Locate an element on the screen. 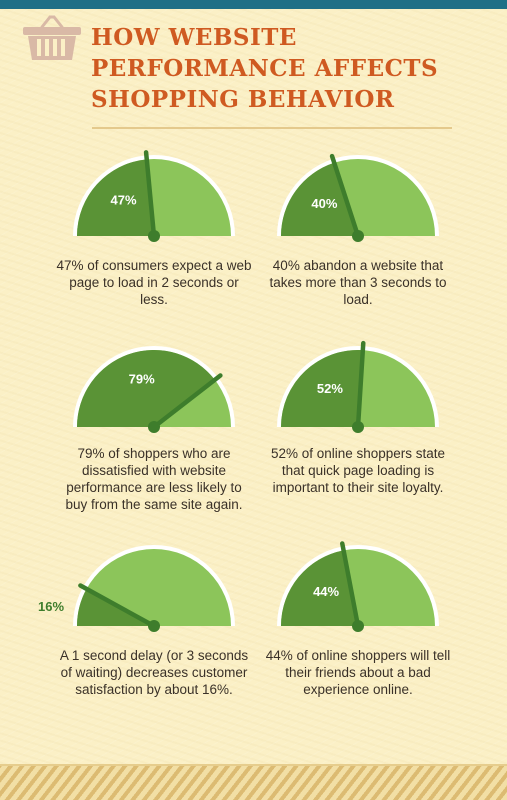 Image resolution: width=507 pixels, height=800 pixels. footer-edge is located at coordinates (253, 765).